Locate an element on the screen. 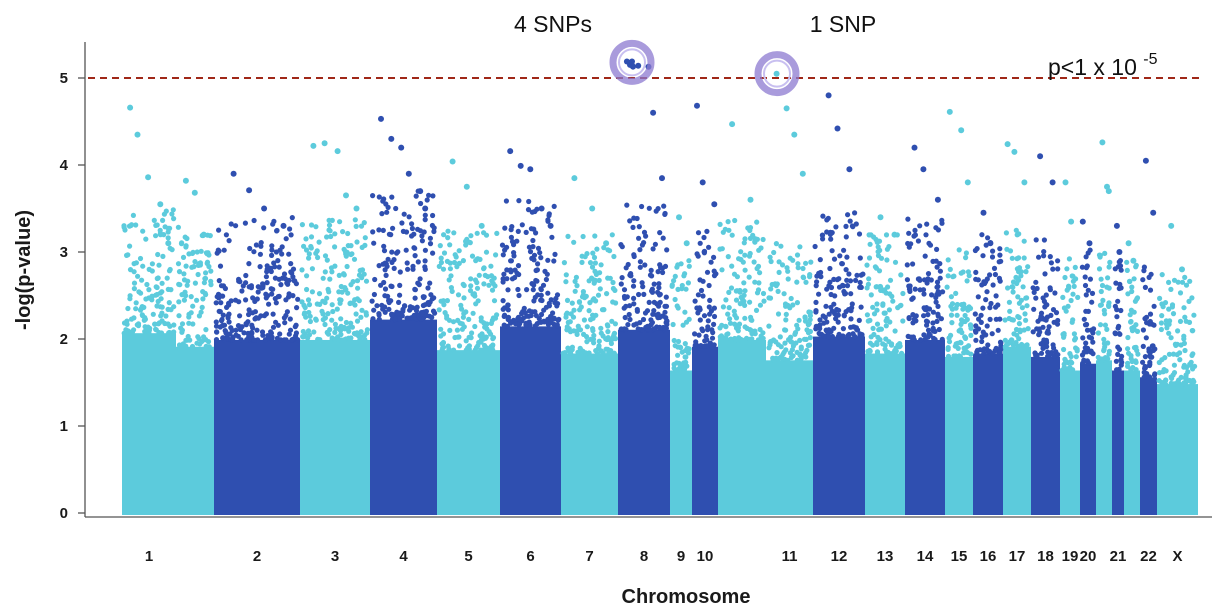 The image size is (1231, 610). x-tick-label-chr-21: 21 is located at coordinates (1118, 556).